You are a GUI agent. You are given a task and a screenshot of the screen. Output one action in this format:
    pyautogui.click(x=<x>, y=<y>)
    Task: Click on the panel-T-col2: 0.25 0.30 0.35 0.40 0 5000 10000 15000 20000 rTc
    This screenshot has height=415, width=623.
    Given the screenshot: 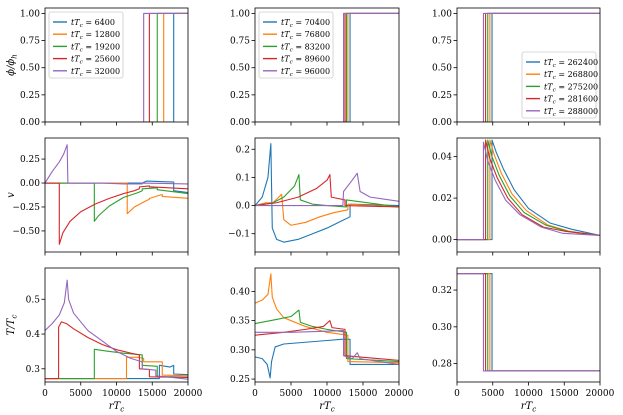 What is the action you would take?
    pyautogui.click(x=322, y=340)
    